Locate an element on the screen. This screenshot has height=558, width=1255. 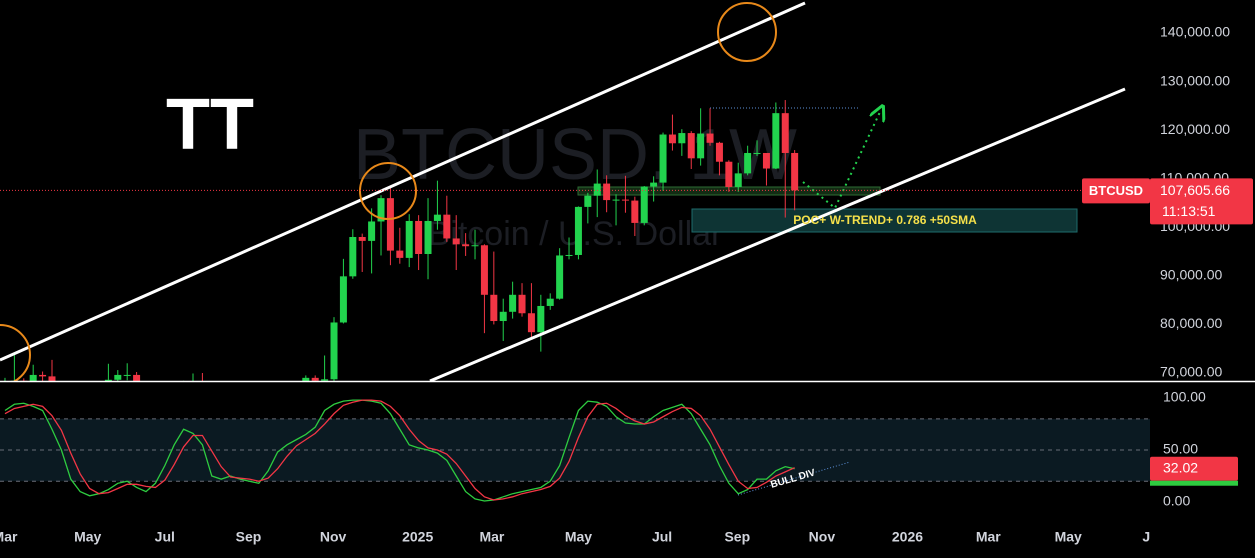
y-tick-label: 90,000.00 is located at coordinates (1191, 275).